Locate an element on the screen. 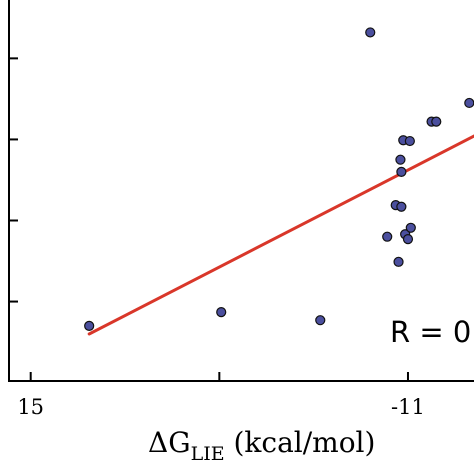 The height and width of the screenshot is (474, 474). x-axis-label-main: ΔG is located at coordinates (169, 442).